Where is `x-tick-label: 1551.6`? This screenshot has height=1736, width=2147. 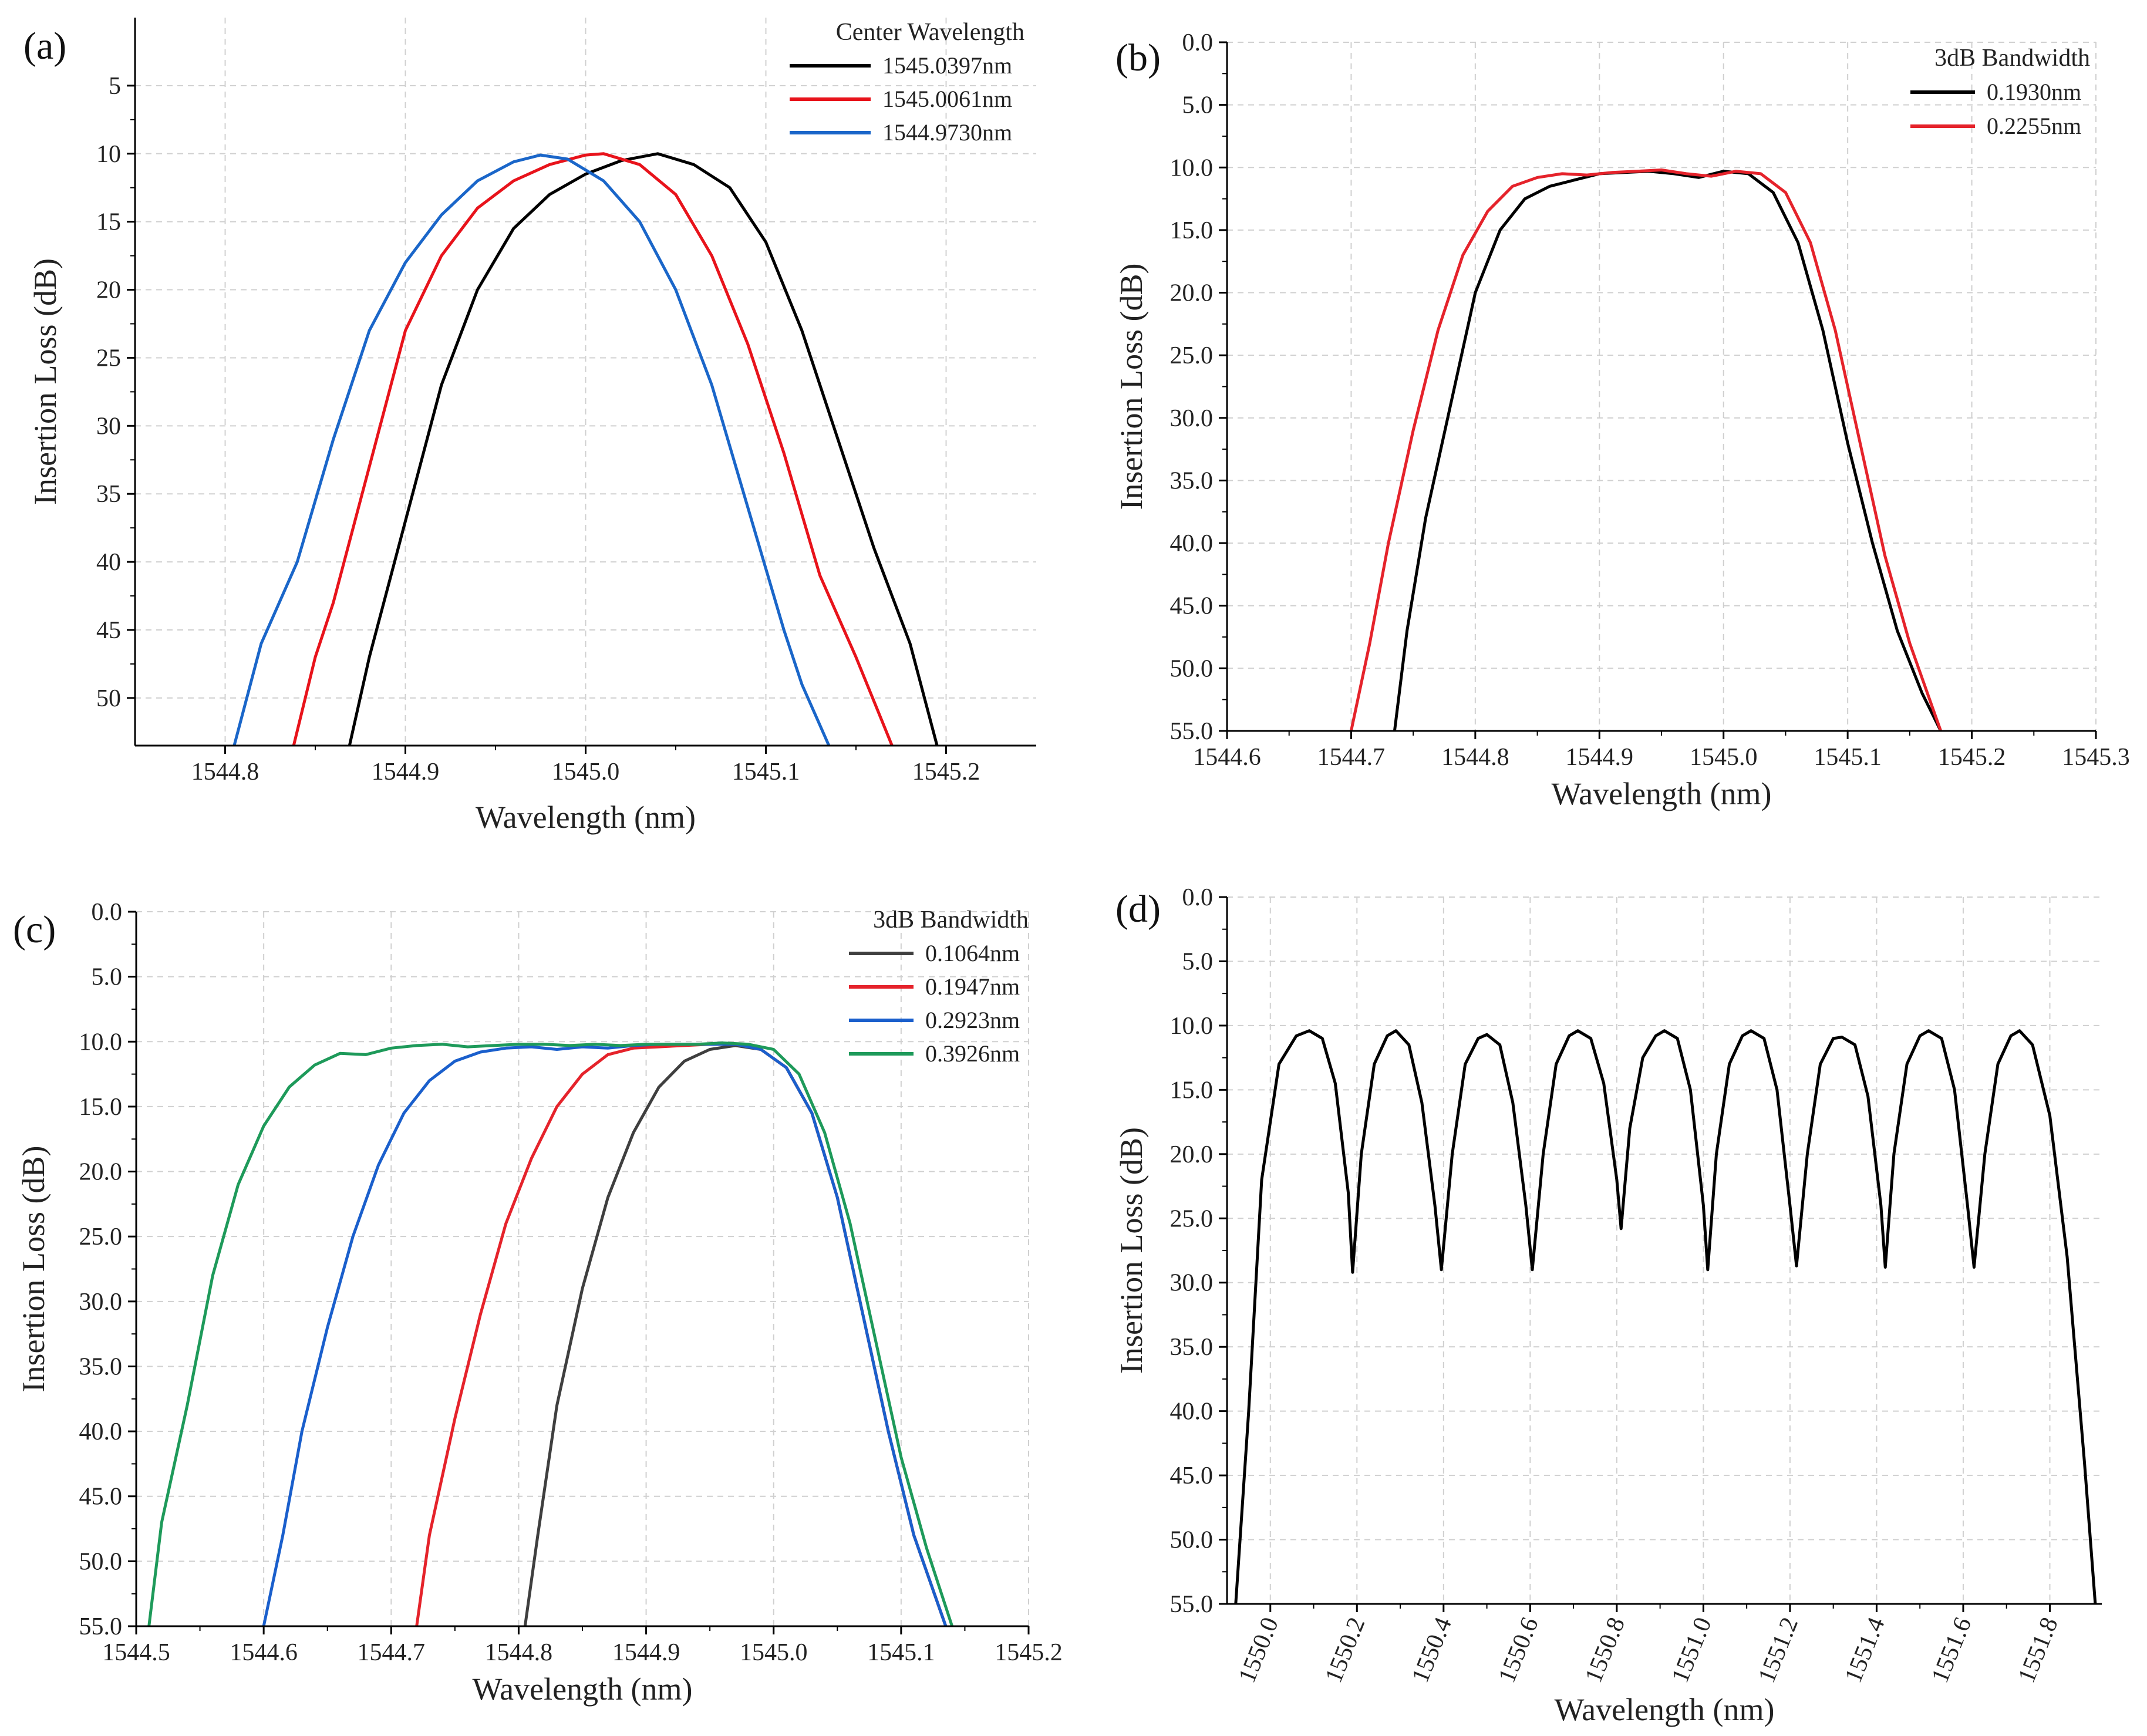 x-tick-label: 1551.6 is located at coordinates (1951, 1650).